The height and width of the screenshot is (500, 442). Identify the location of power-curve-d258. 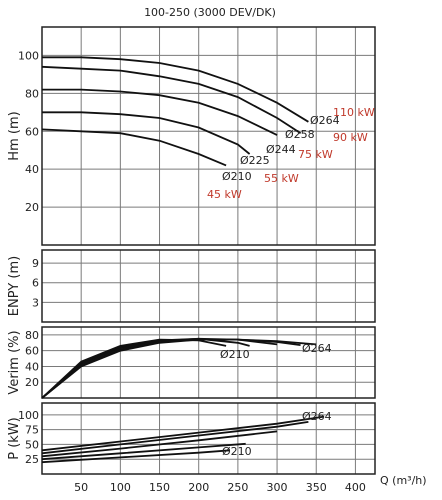
(175, 438).